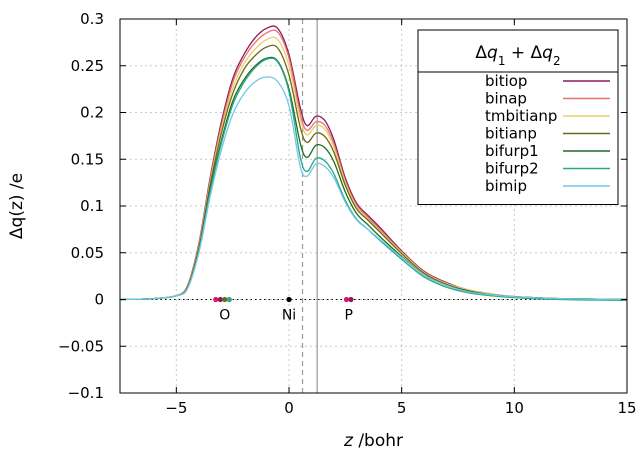 The width and height of the screenshot is (640, 451). I want to click on y-tick-label: 0, so click(99, 300).